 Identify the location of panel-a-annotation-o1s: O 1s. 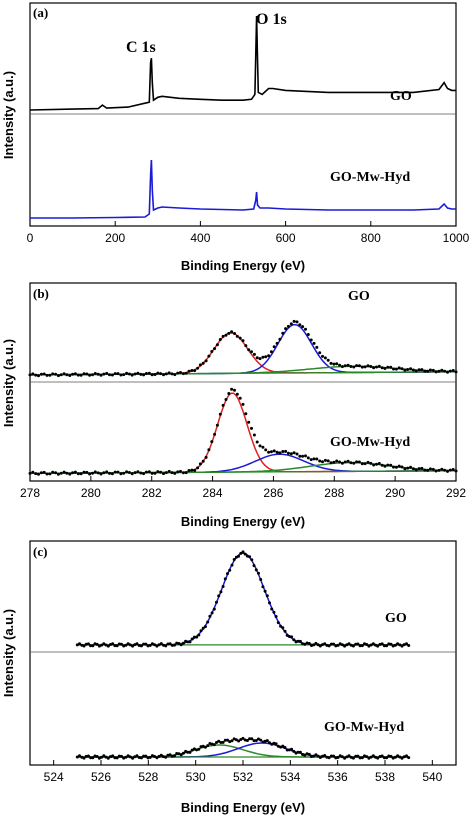
(271, 19).